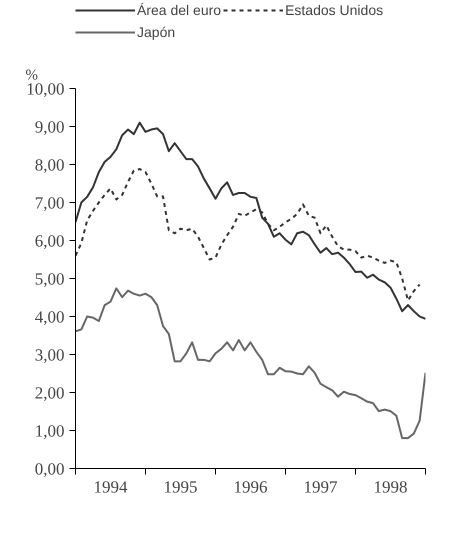  Describe the element at coordinates (49, 355) in the screenshot. I see `y-tick-label: 3,00` at that location.